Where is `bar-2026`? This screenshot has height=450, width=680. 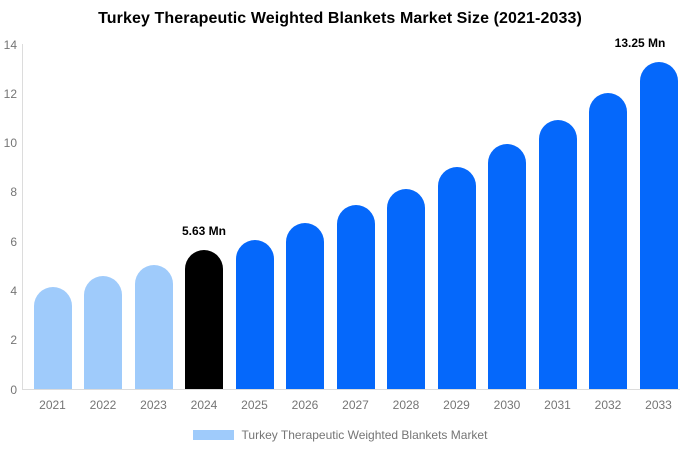 bar-2026 is located at coordinates (305, 305).